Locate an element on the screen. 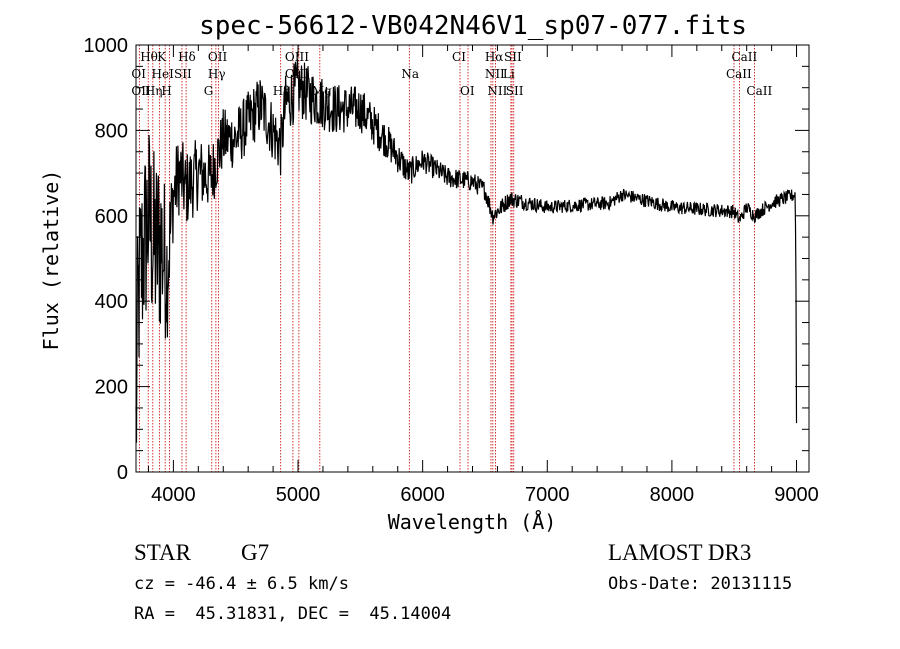 The height and width of the screenshot is (649, 900). spectral-line-label-14: Na is located at coordinates (410, 74).